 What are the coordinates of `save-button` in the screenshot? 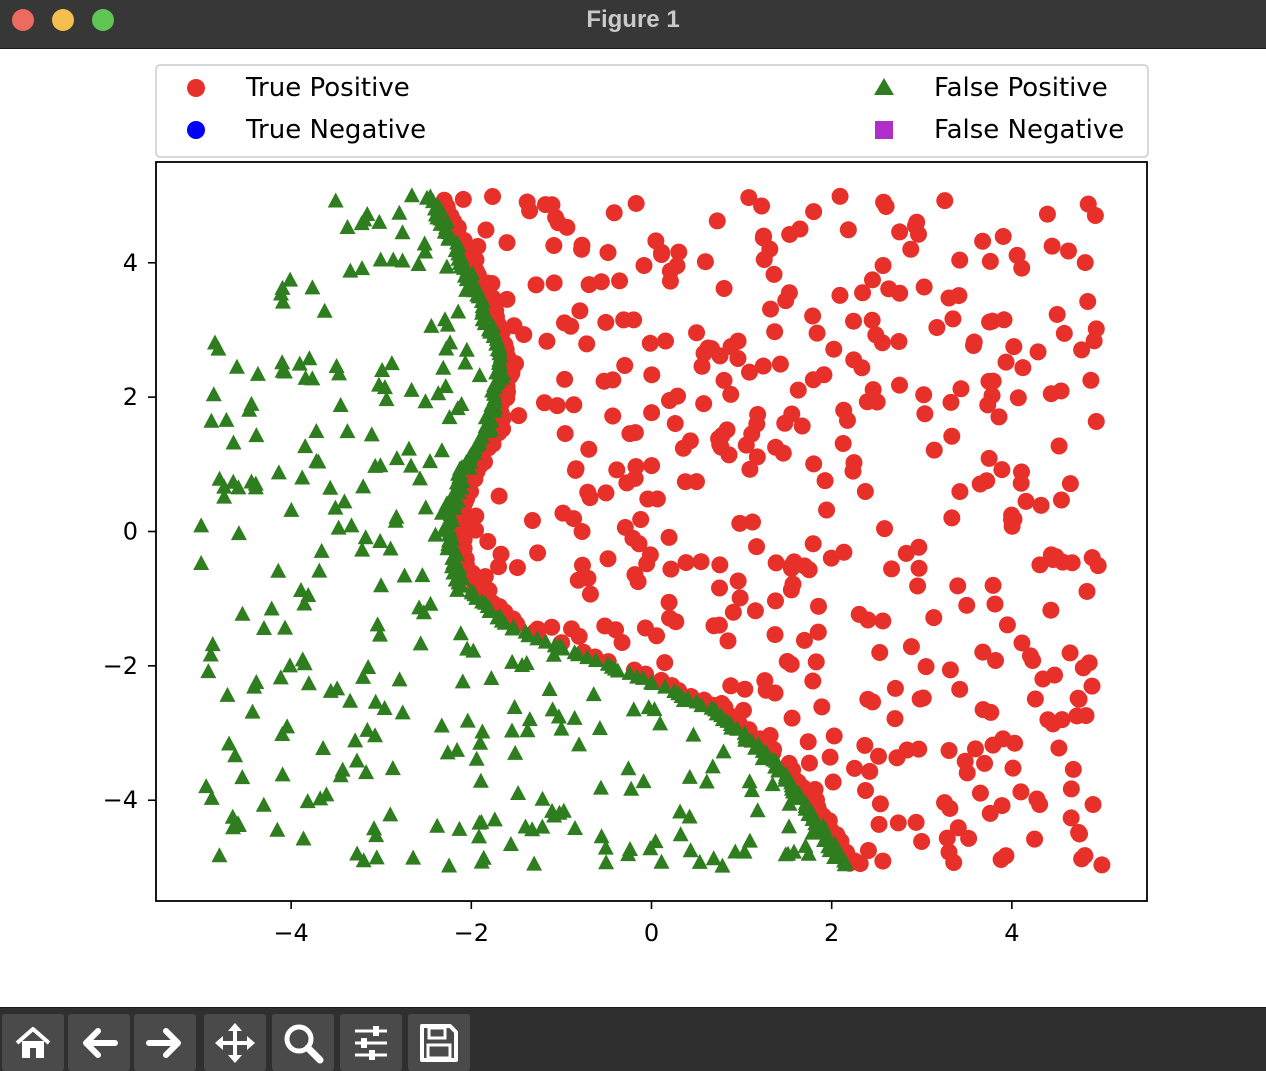 It's located at (439, 1042).